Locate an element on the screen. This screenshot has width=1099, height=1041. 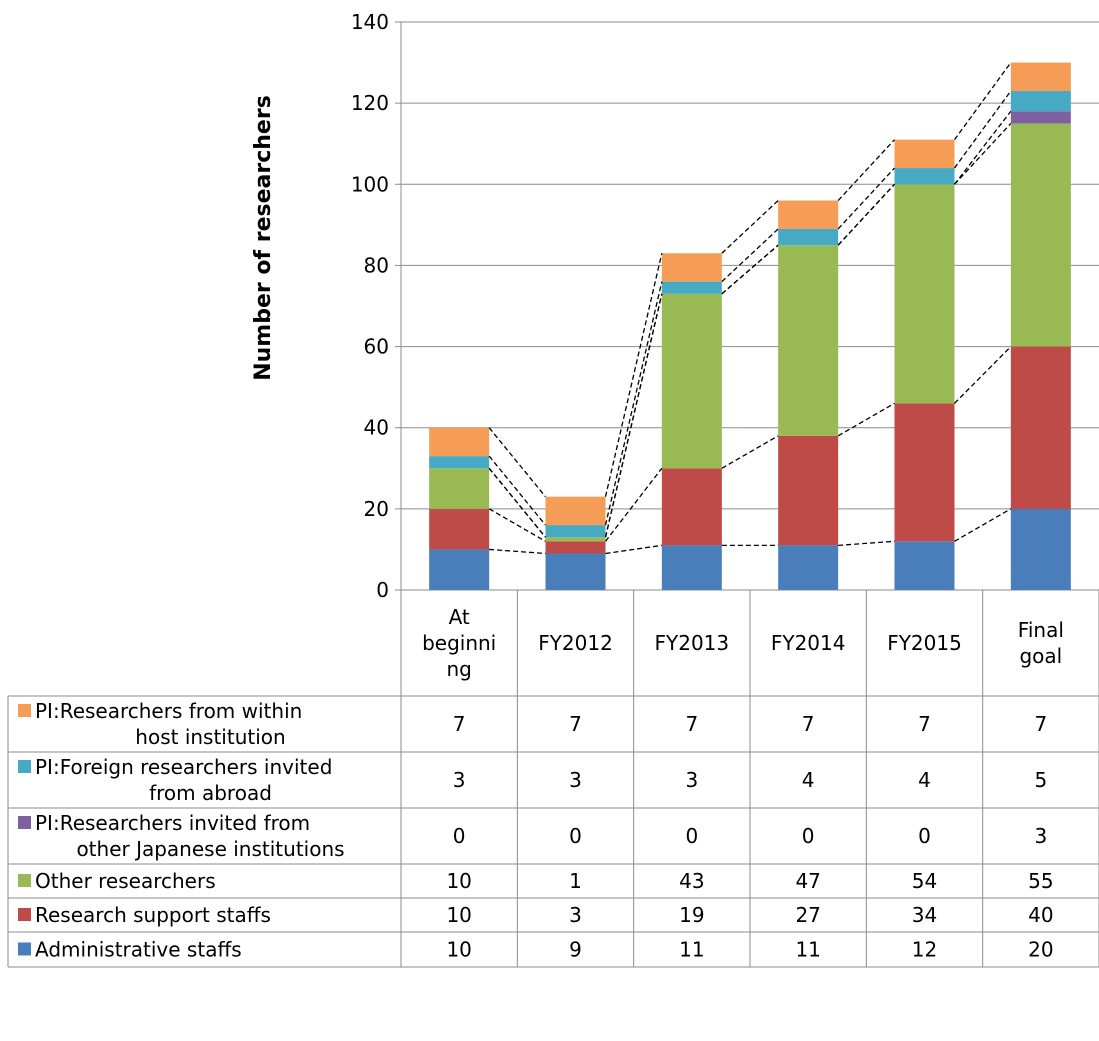
y-tick-label: 100 is located at coordinates (370, 184).